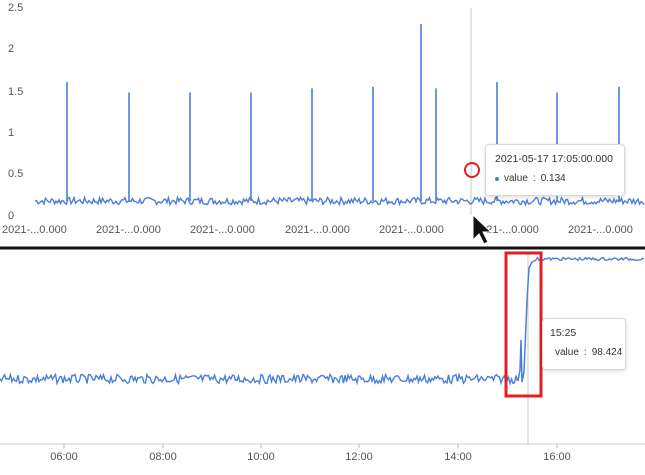  I want to click on bottom-tooltip-series: value, so click(567, 352).